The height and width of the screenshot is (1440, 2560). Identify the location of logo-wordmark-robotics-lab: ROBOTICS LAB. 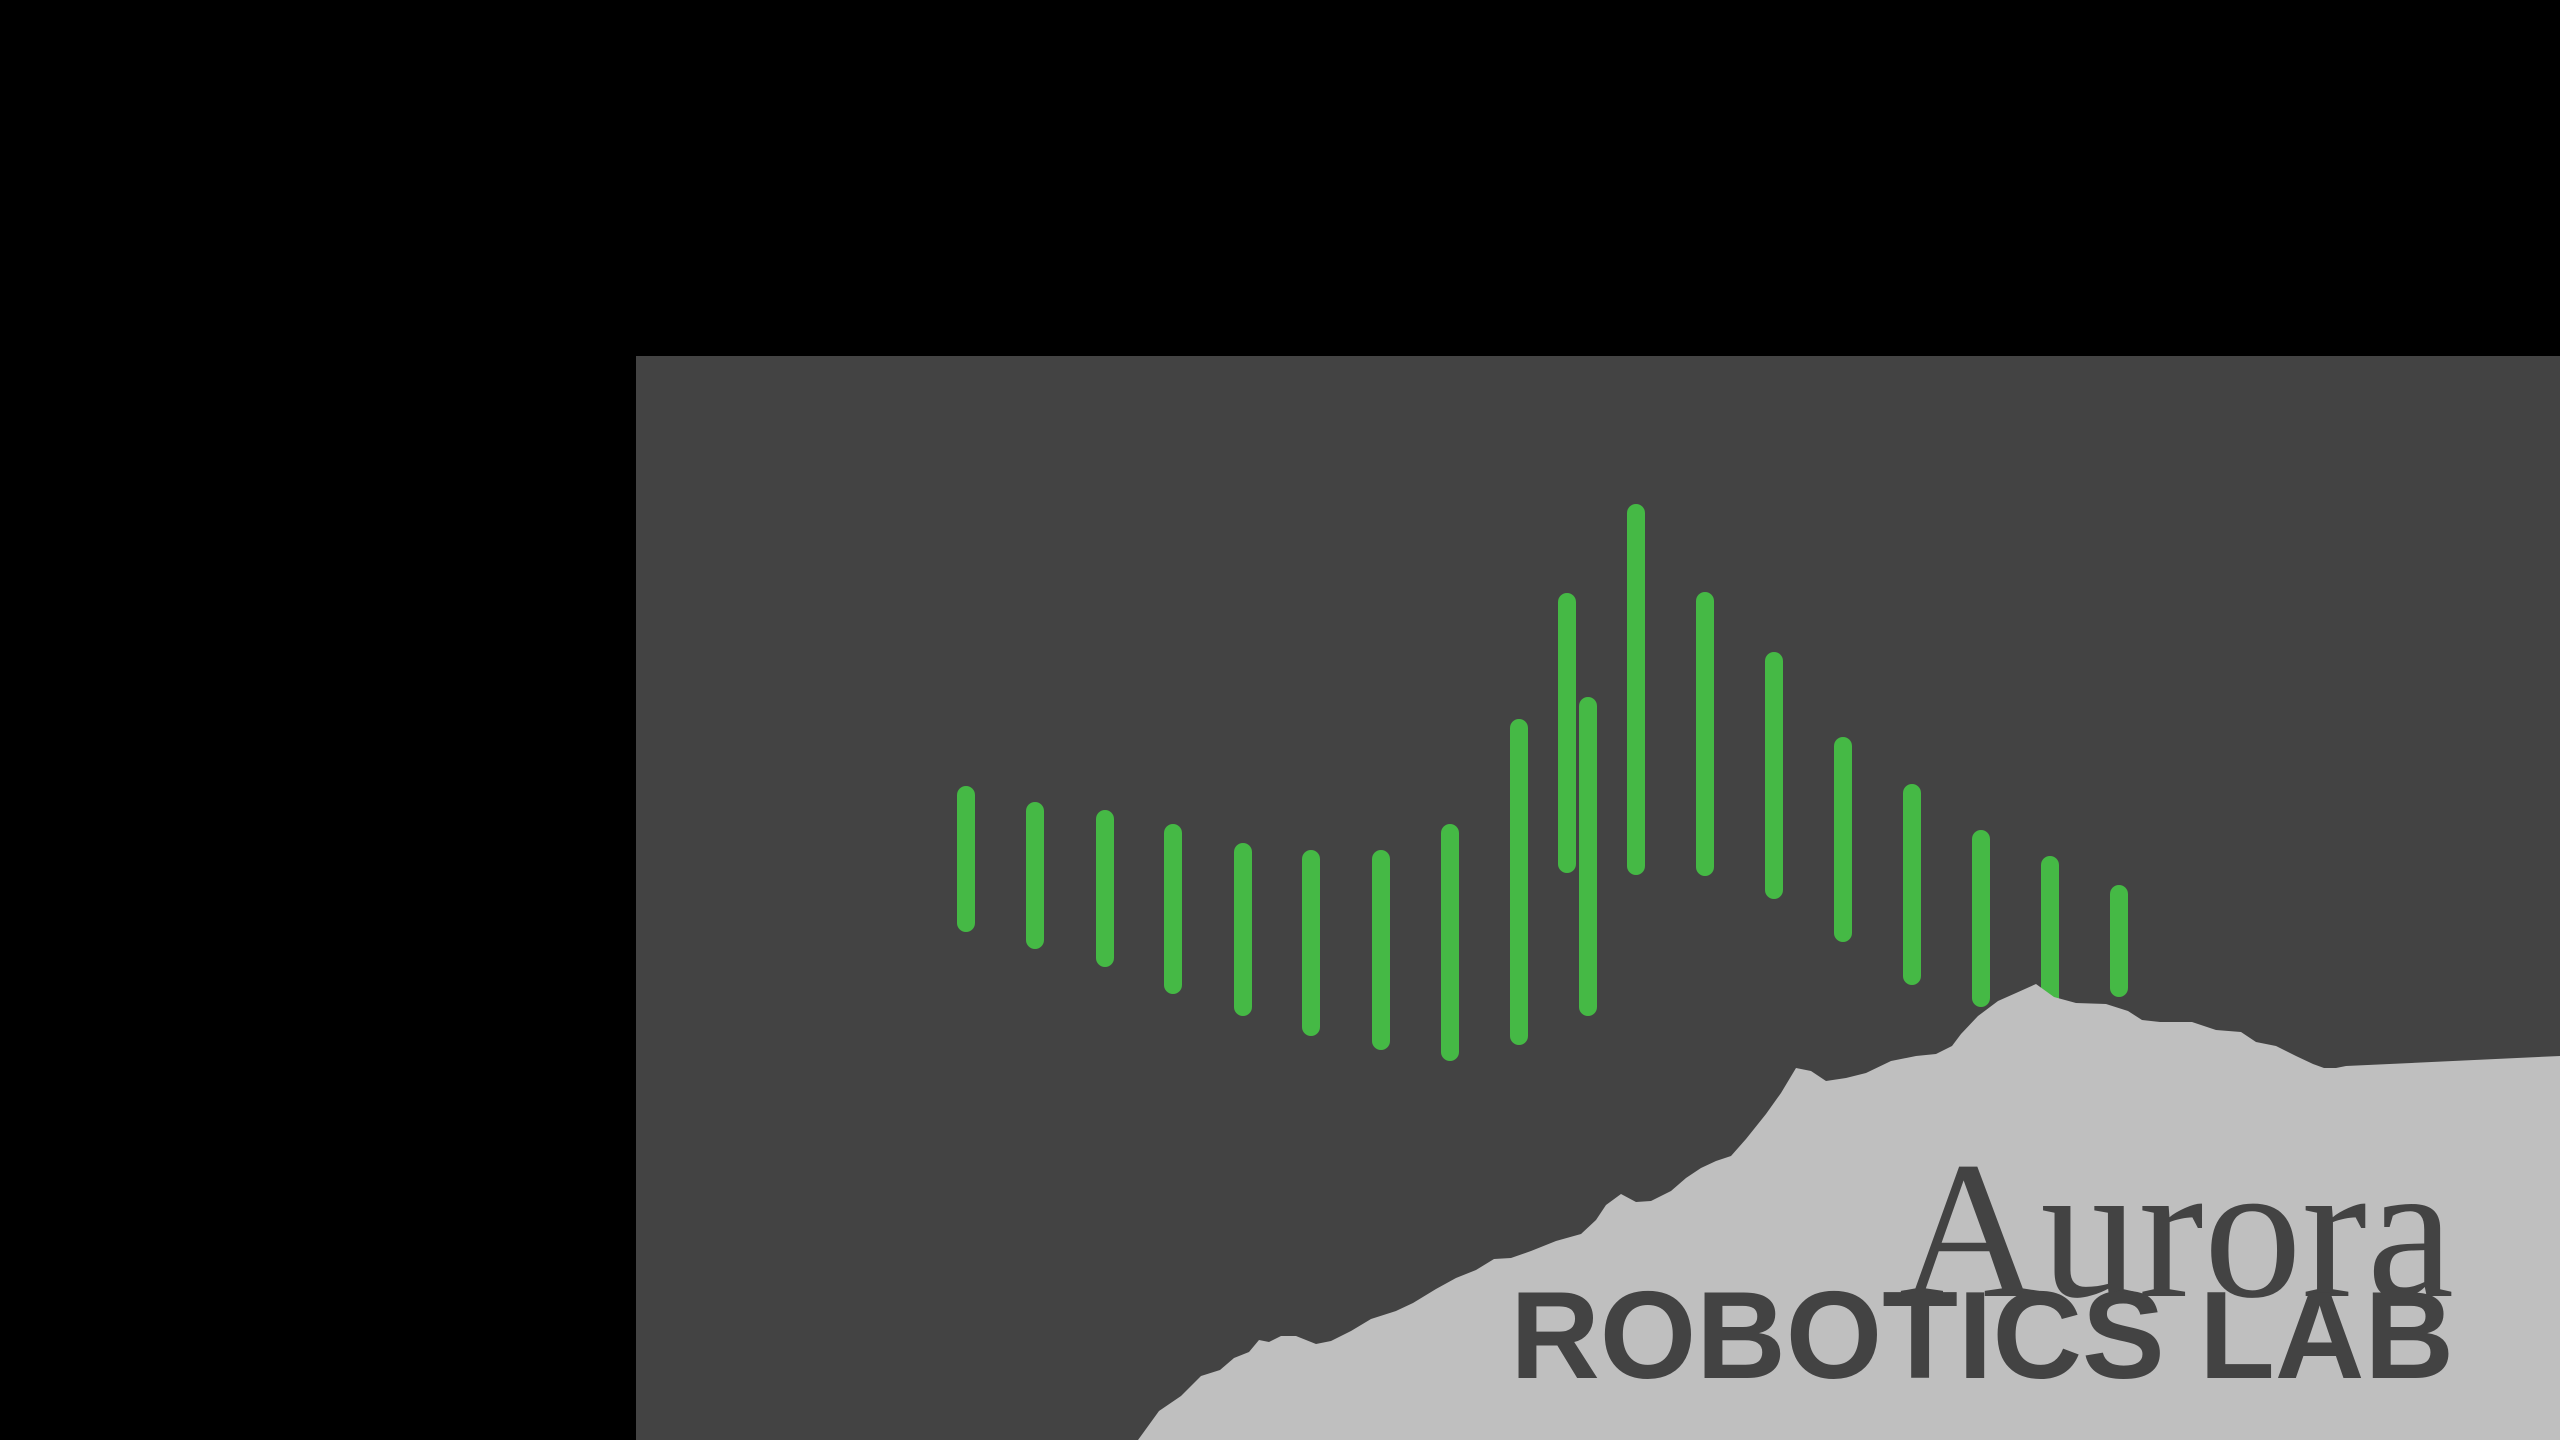
(1982, 1336).